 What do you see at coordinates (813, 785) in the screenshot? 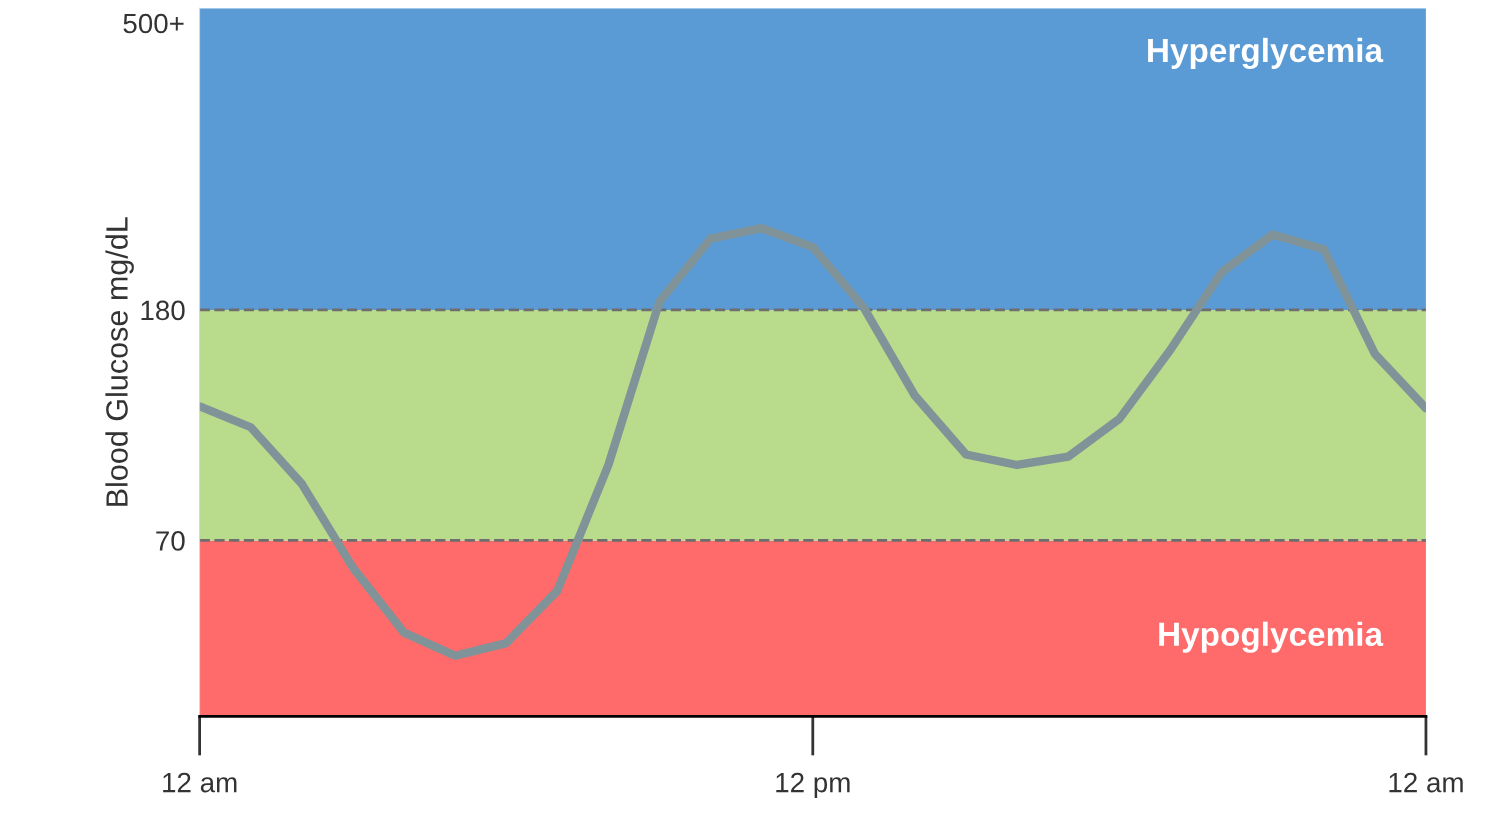
I see `x-tick-label: 12 pm` at bounding box center [813, 785].